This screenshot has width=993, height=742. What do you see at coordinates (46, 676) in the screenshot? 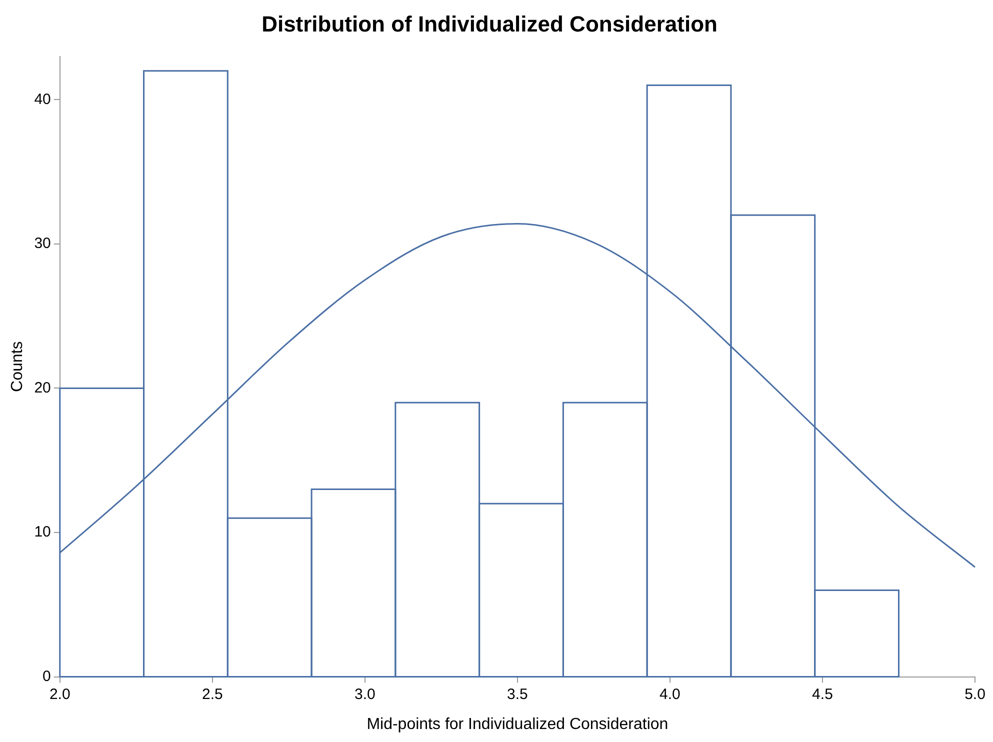
I see `y-tick-label: 0` at bounding box center [46, 676].